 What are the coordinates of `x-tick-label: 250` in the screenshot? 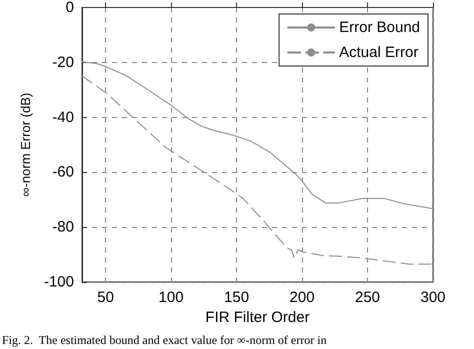 It's located at (367, 297).